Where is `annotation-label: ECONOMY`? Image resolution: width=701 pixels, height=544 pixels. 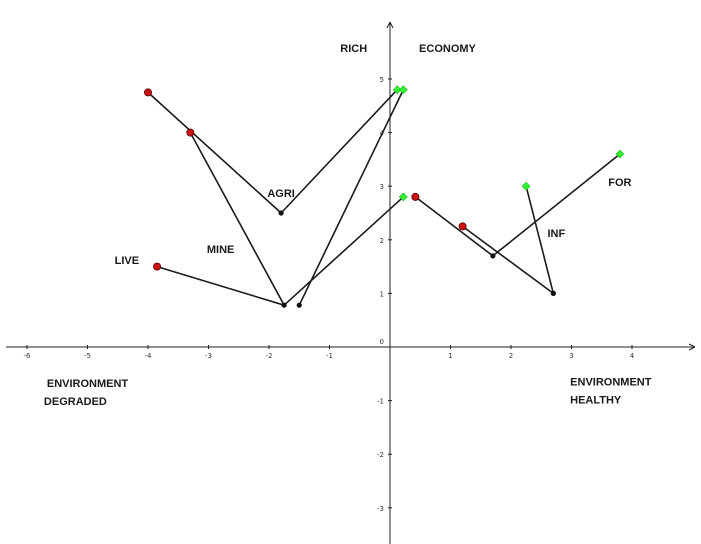
annotation-label: ECONOMY is located at coordinates (448, 49).